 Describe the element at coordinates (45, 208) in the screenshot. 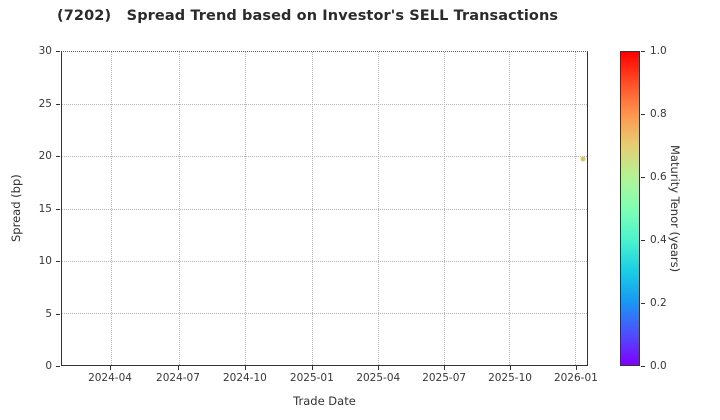

I see `y-tick-label: 15` at that location.